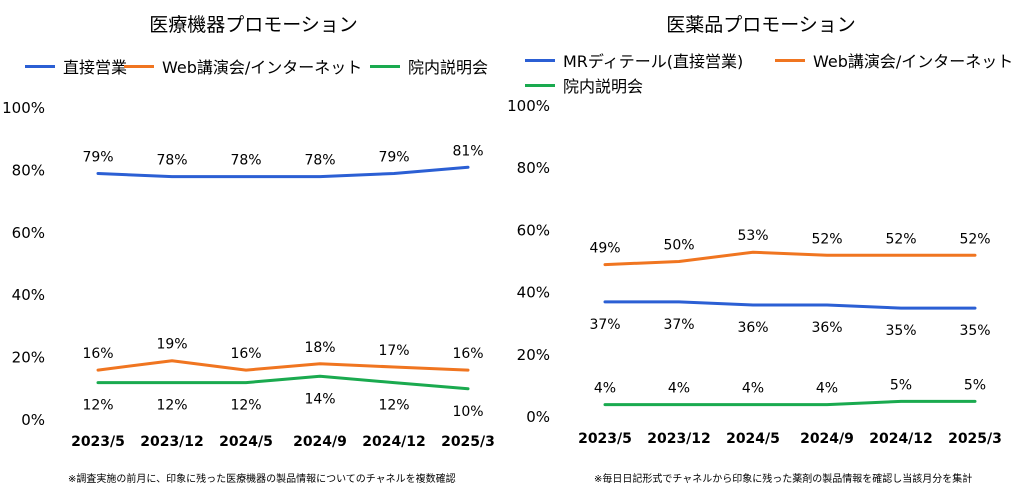  Describe the element at coordinates (783, 479) in the screenshot. I see `footnote: ※毎日日記形式でチャネルから印象に残った薬剤の製品情報を確認し当該月分を集計` at that location.